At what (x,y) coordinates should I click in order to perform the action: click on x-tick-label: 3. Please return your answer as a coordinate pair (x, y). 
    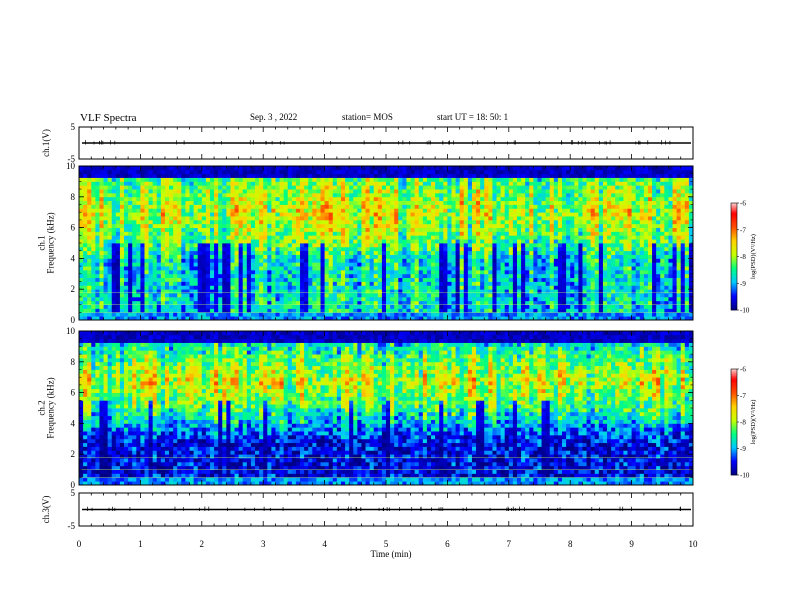
    Looking at the image, I should click on (263, 544).